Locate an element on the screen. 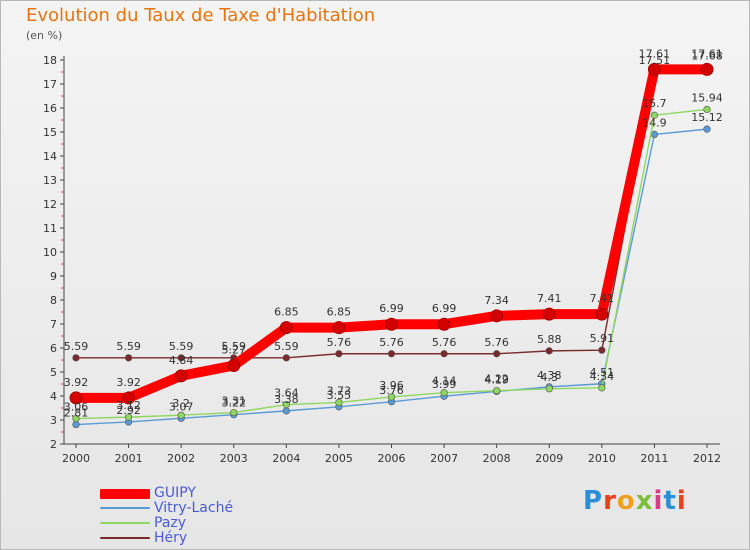 This screenshot has width=750, height=550. x-tick-label: 2012 is located at coordinates (707, 458).